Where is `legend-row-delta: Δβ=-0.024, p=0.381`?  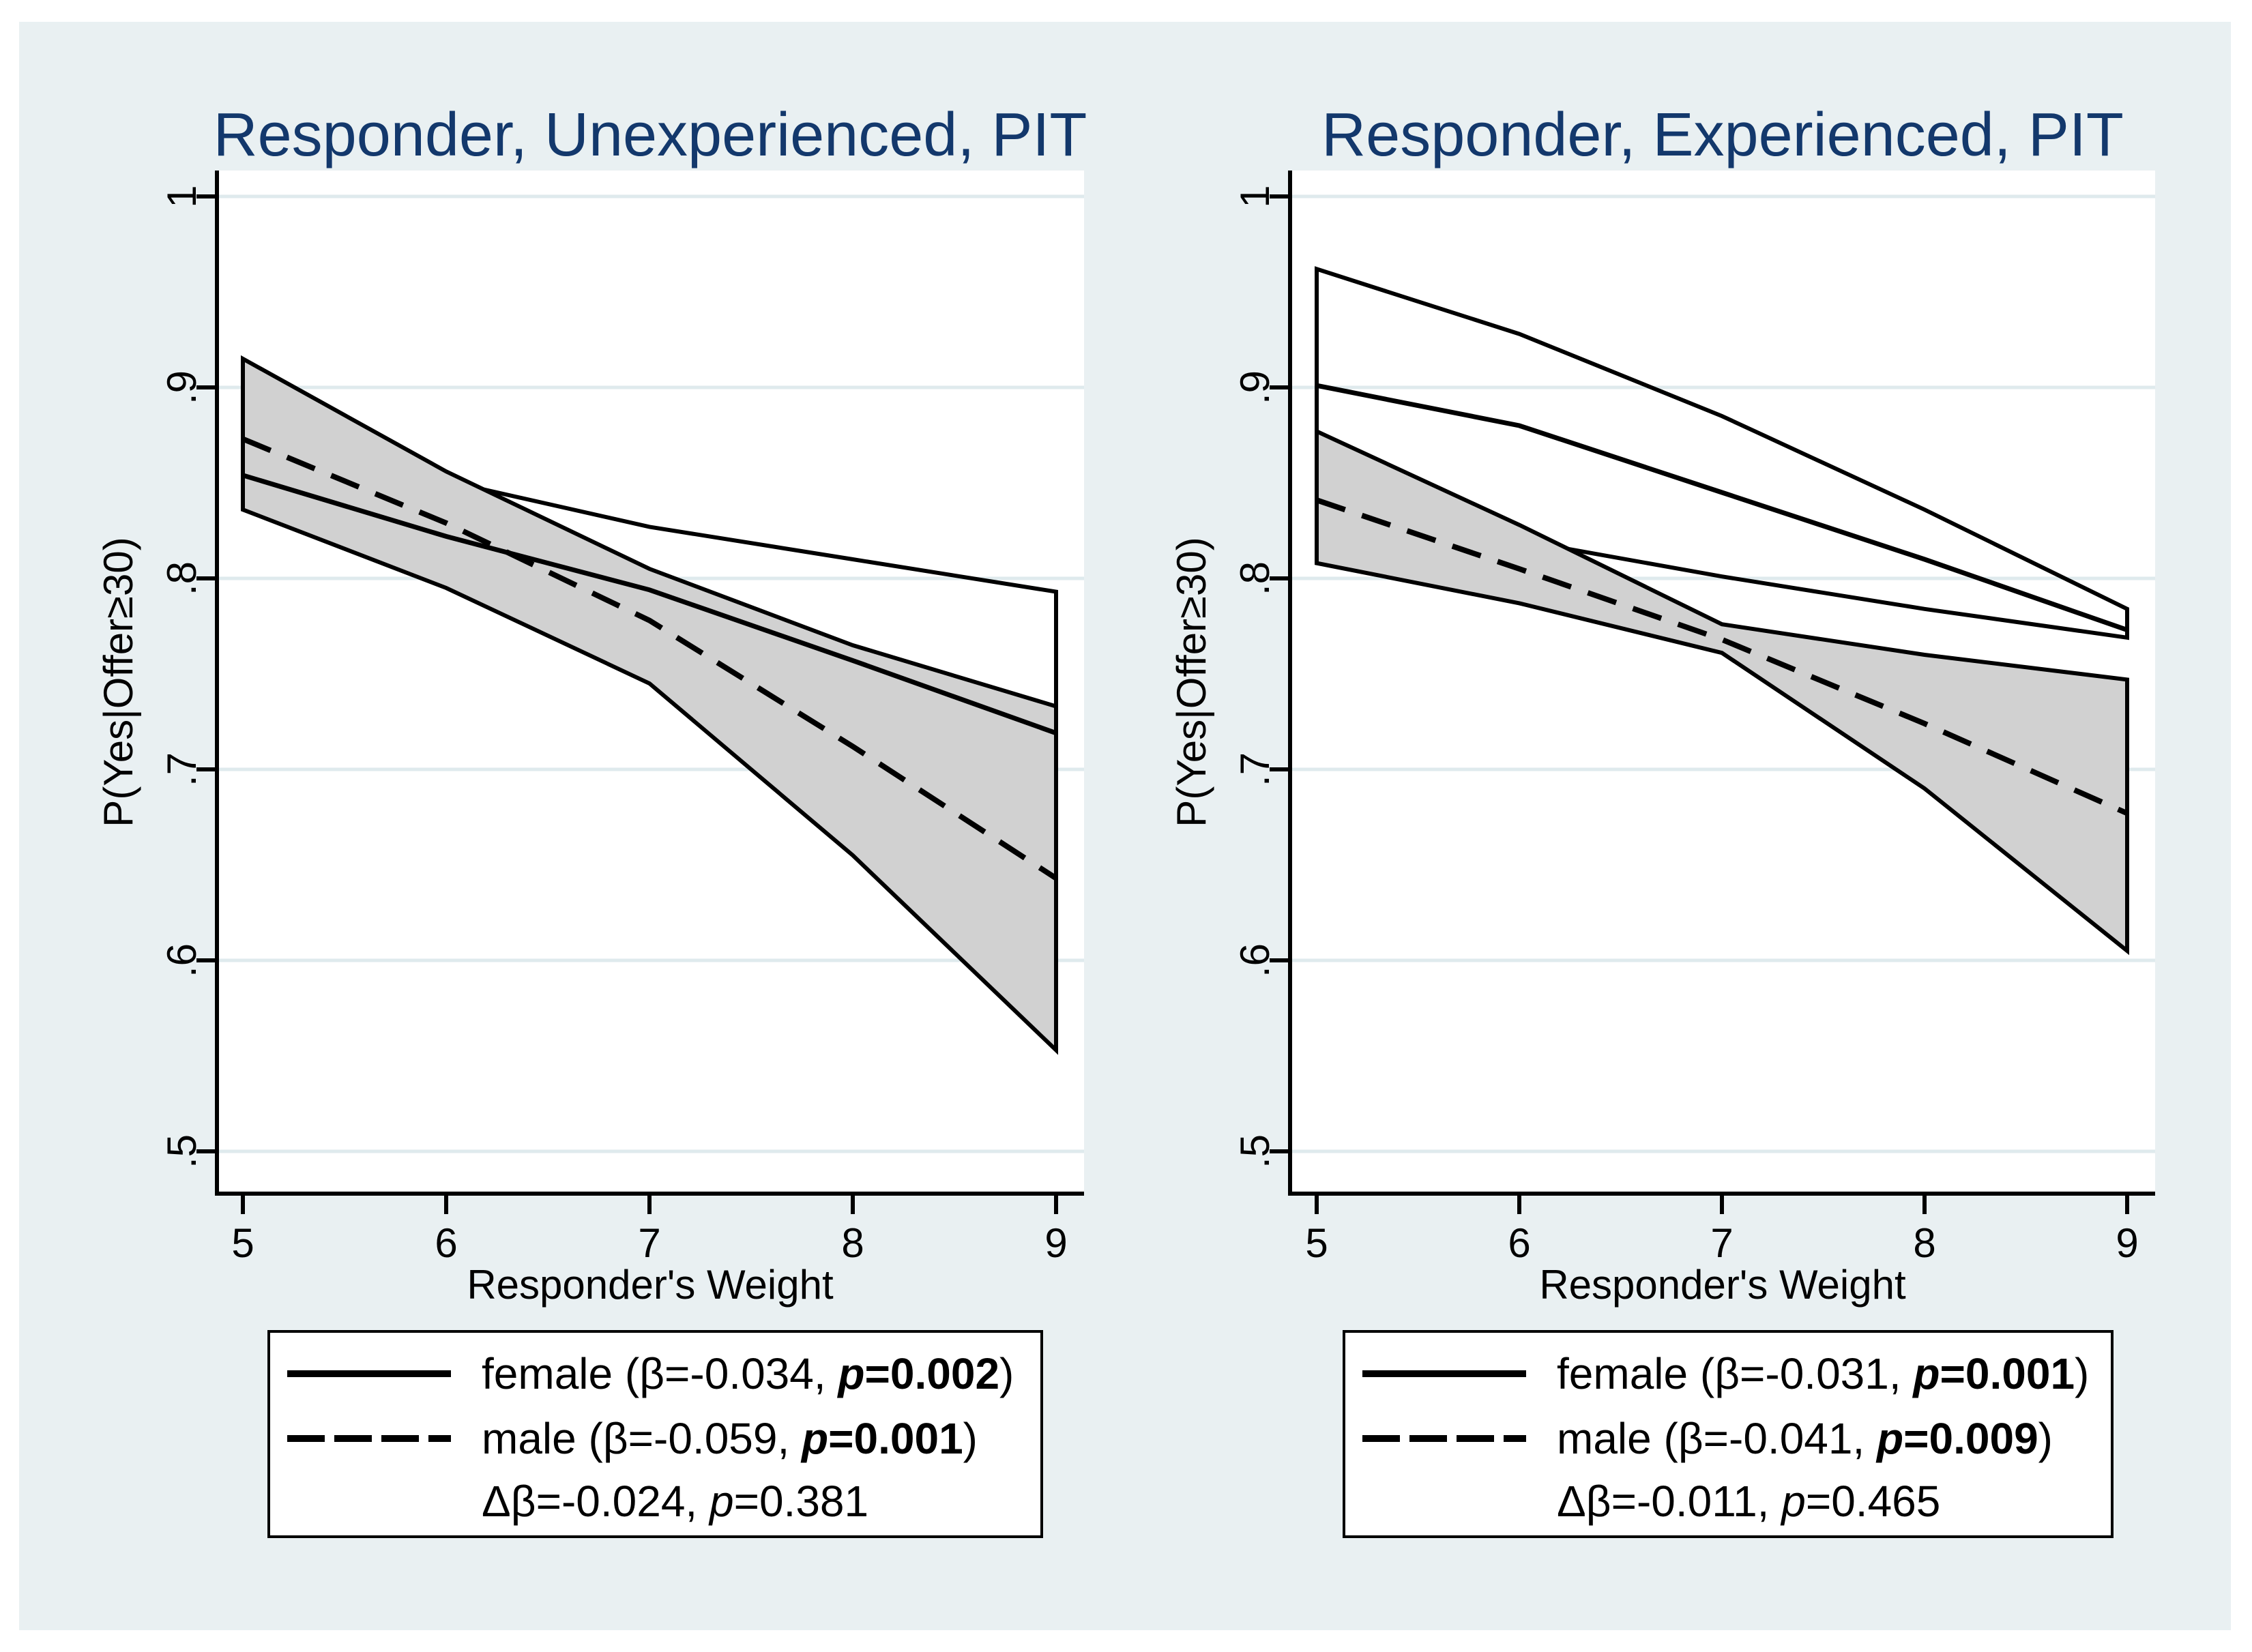
legend-row-delta: Δβ=-0.024, p=0.381 is located at coordinates (655, 1502).